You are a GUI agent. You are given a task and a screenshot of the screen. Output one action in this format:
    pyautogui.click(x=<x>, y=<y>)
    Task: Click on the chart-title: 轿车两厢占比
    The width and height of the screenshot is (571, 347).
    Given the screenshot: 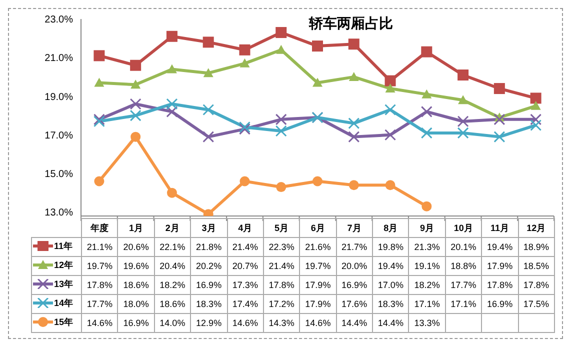 What is the action you would take?
    pyautogui.click(x=351, y=24)
    